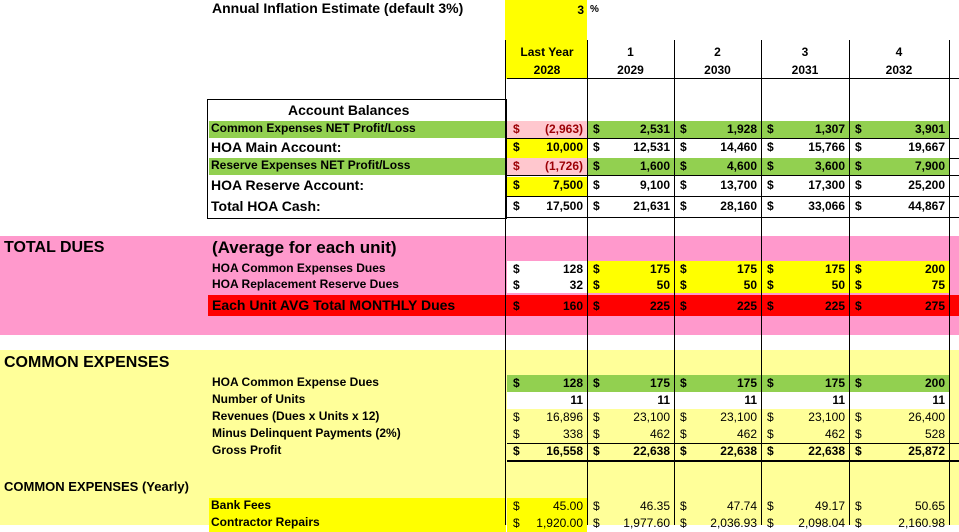 The width and height of the screenshot is (959, 532). What do you see at coordinates (304, 247) in the screenshot?
I see `total-dues-subtitle: (Average for each unit)` at bounding box center [304, 247].